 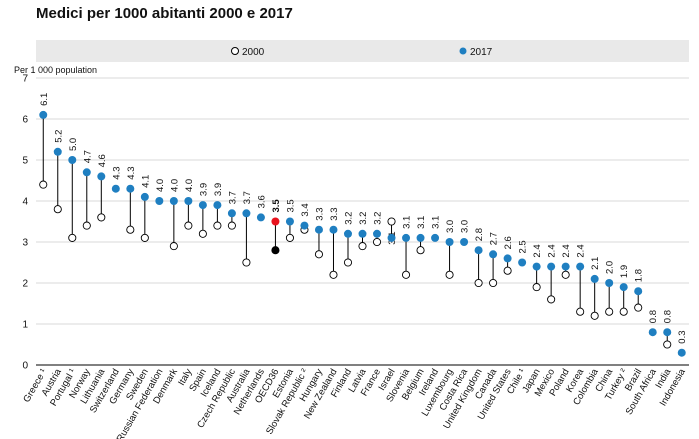 I want to click on chart-title: Medici per 1000 abitanti 2000 e 2017, so click(x=164, y=13).